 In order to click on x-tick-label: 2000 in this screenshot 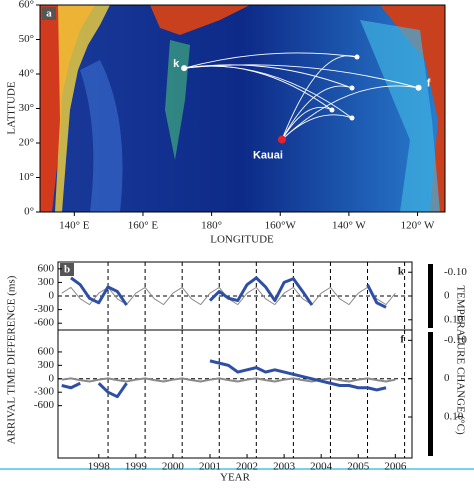, I will do `click(173, 467)`.